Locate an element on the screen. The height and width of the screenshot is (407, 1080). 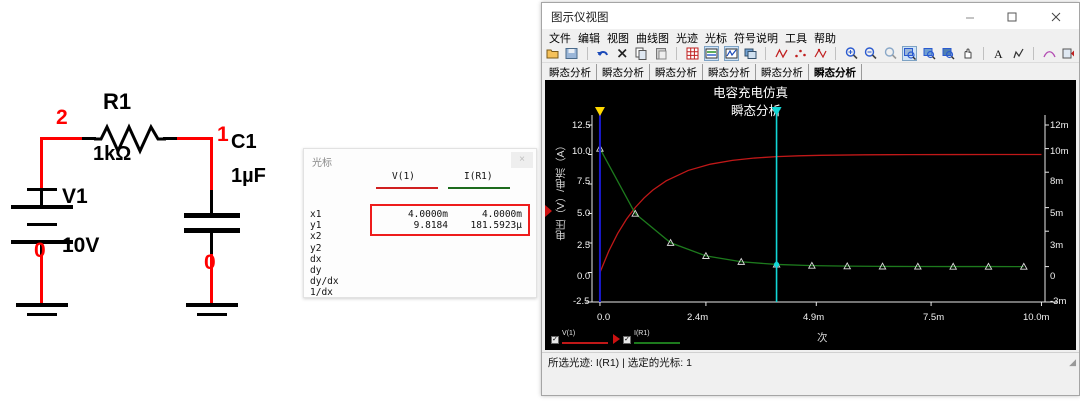
tab-bar: 瞬态分析 瞬态分析 瞬态分析 瞬态分析 瞬态分析 瞬态分析 is located at coordinates (810, 71).